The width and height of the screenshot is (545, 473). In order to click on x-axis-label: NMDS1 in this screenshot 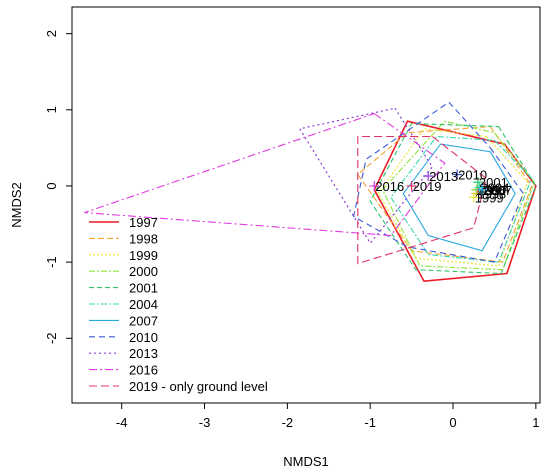, I will do `click(306, 461)`.